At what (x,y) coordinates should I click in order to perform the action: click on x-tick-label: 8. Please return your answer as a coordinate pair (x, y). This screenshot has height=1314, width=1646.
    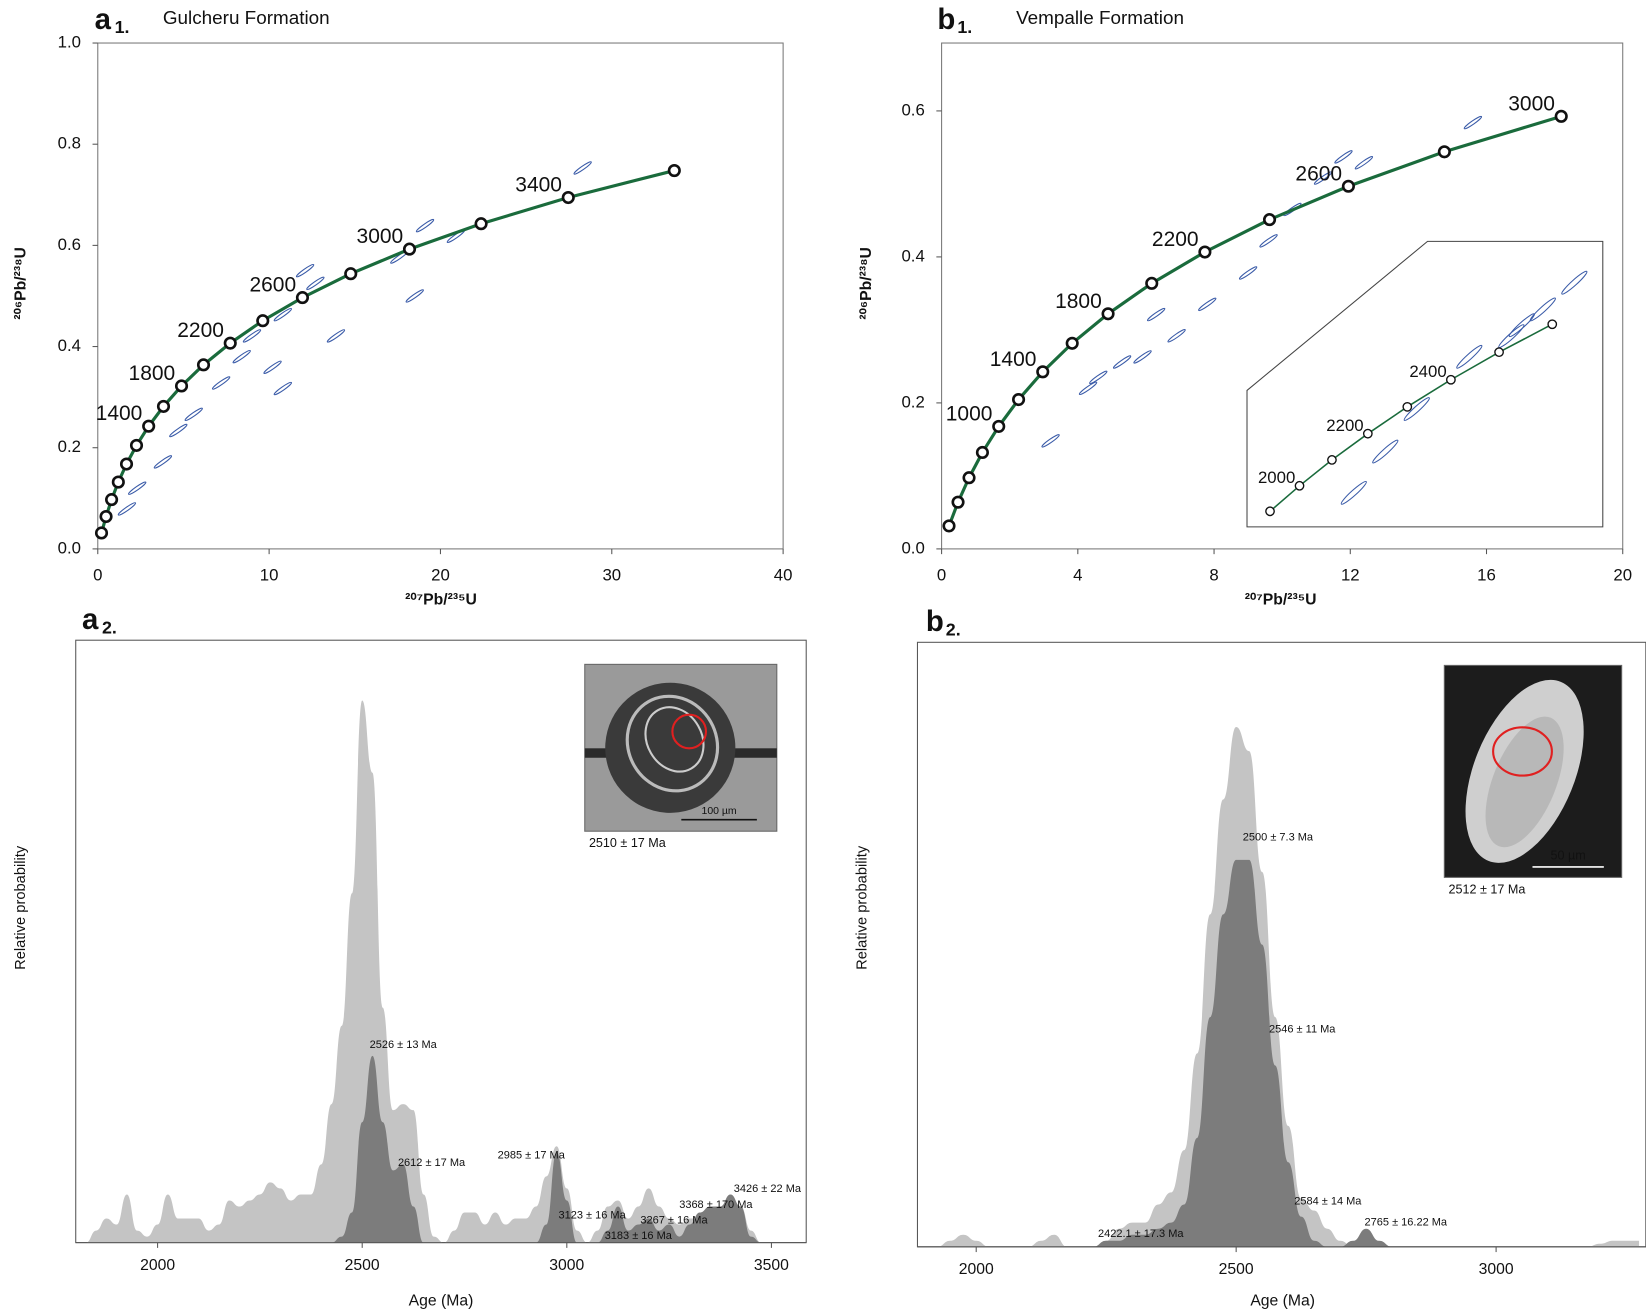
    Looking at the image, I should click on (1213, 575).